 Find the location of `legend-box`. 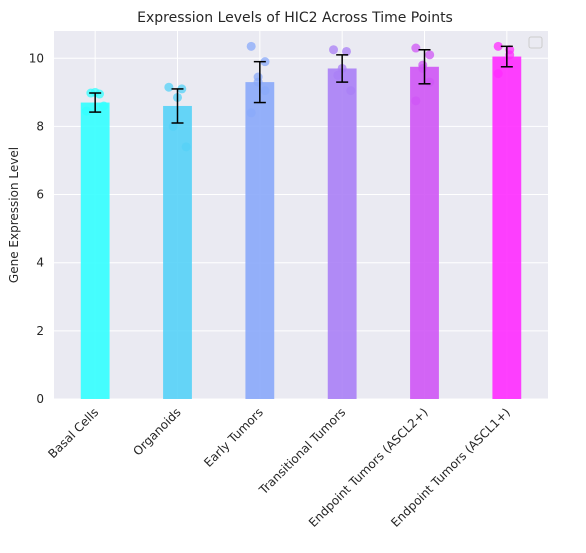

legend-box is located at coordinates (535, 42).